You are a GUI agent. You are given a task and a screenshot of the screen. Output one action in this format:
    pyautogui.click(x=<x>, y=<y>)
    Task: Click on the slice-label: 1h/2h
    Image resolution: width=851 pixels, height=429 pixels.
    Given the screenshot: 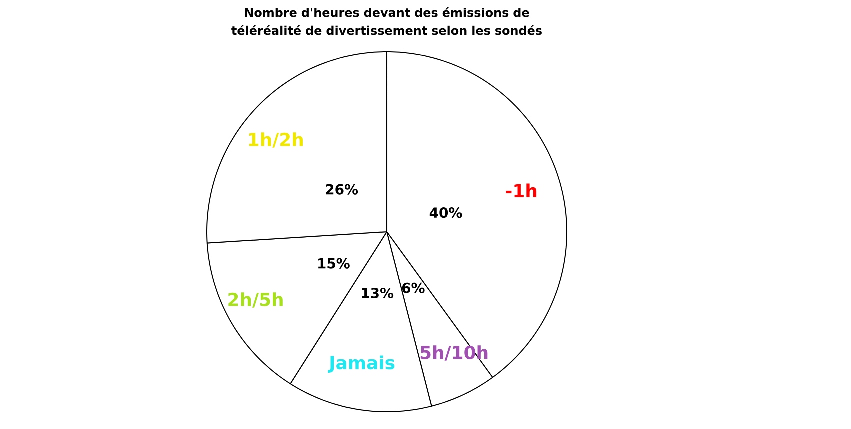 What is the action you would take?
    pyautogui.click(x=276, y=140)
    